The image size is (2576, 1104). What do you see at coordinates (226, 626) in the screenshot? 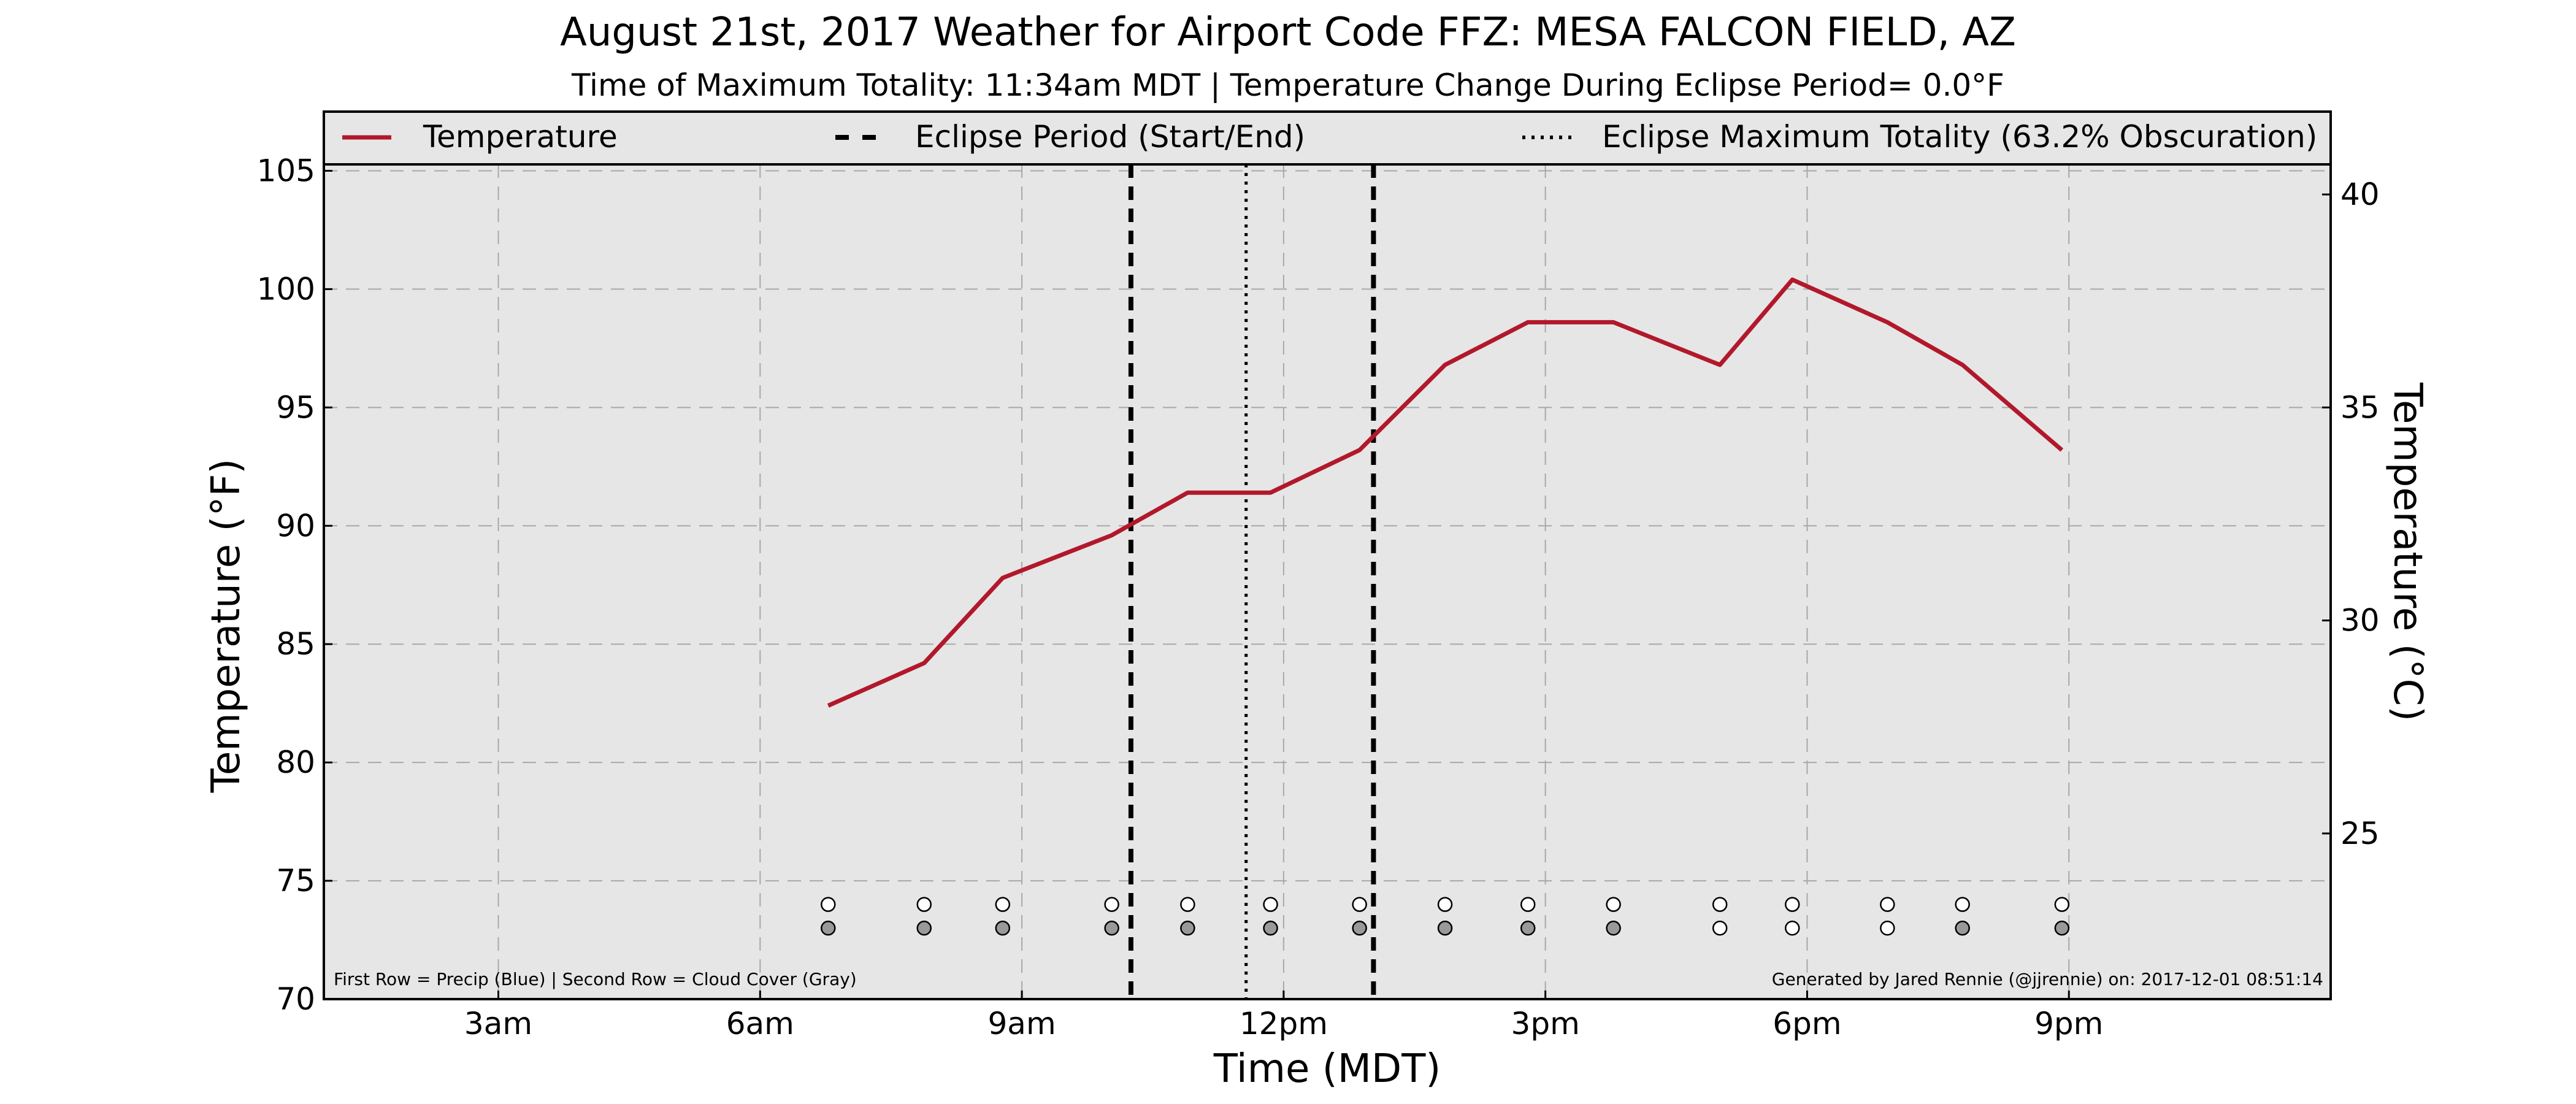
I see `y-axis-label-left: Temperature (°F)` at bounding box center [226, 626].